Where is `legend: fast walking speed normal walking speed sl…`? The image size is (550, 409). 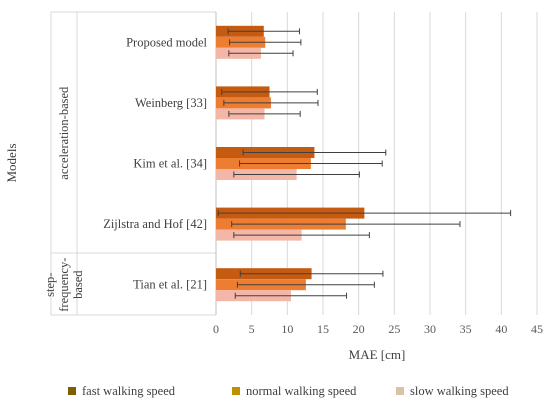
legend: fast walking speed normal walking speed sl… is located at coordinates (288, 391).